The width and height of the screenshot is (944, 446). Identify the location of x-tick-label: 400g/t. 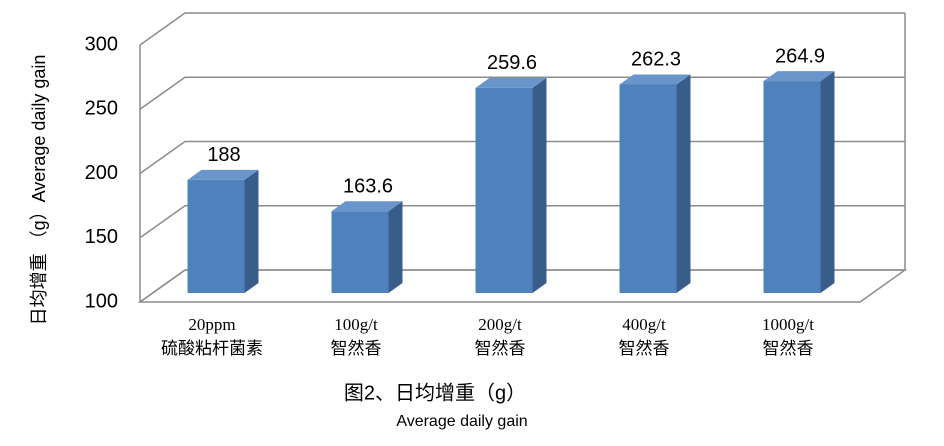
(644, 324).